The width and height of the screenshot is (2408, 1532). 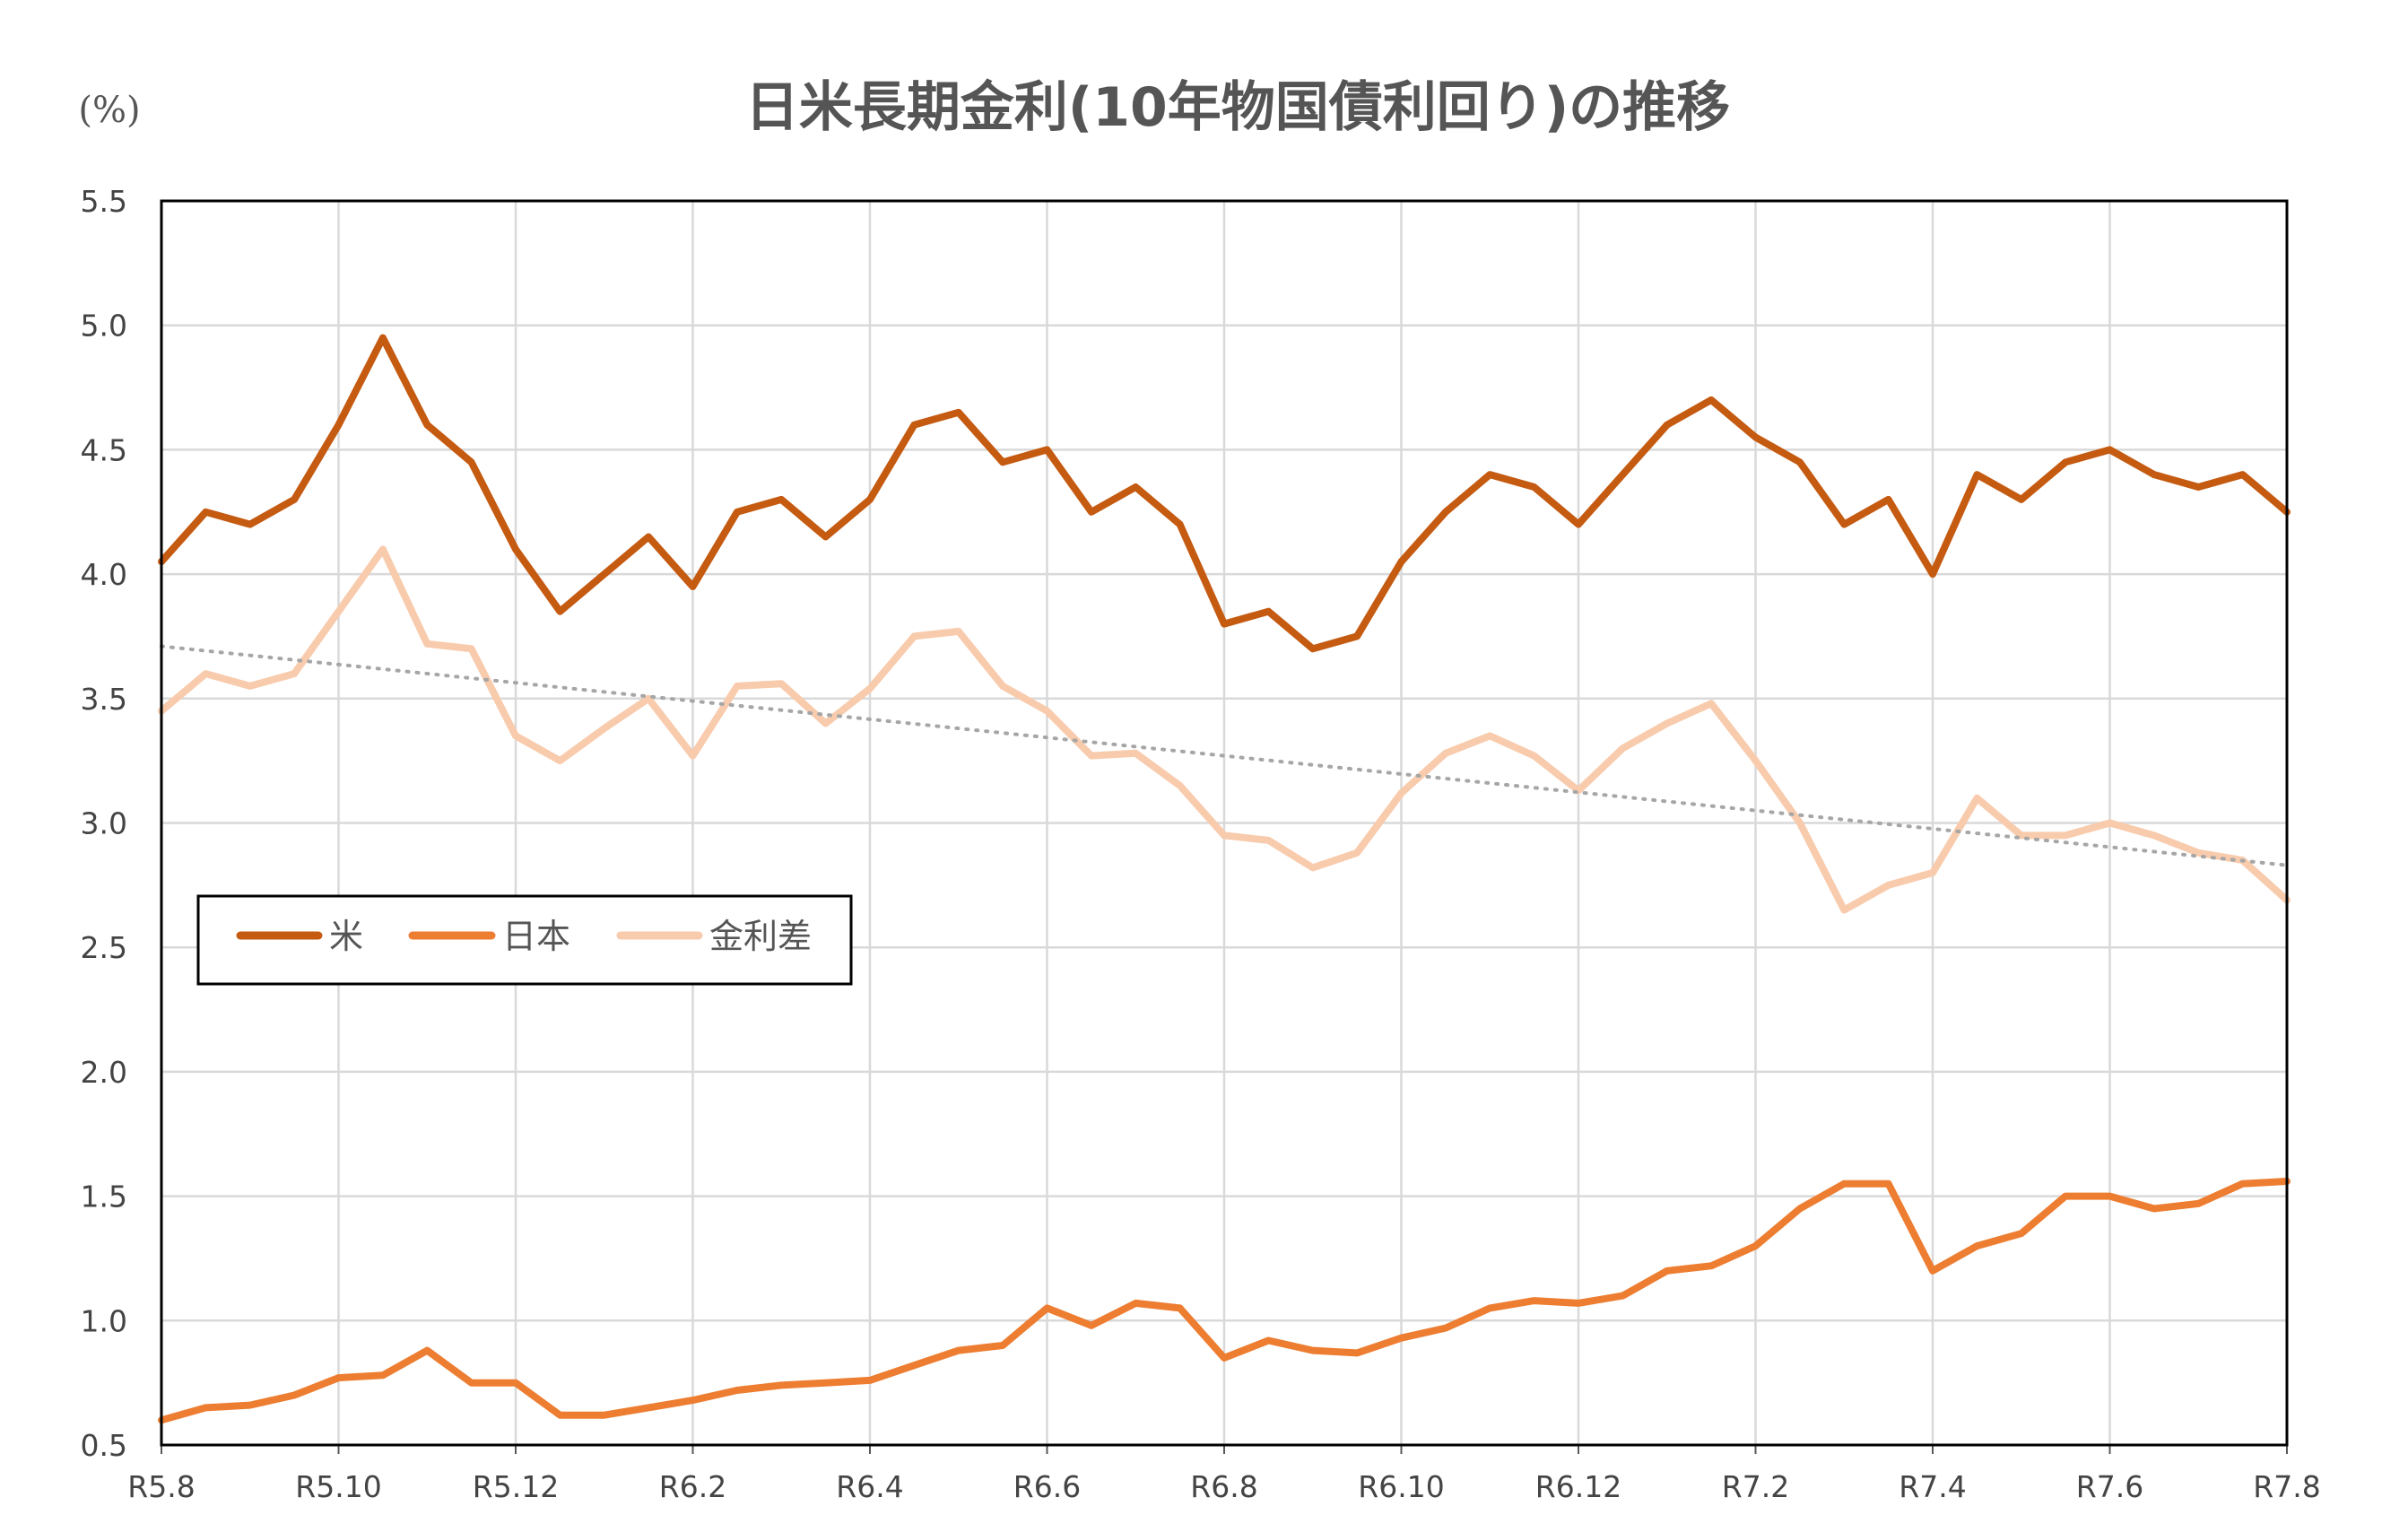 I want to click on y-tick-label: 4.0, so click(x=104, y=574).